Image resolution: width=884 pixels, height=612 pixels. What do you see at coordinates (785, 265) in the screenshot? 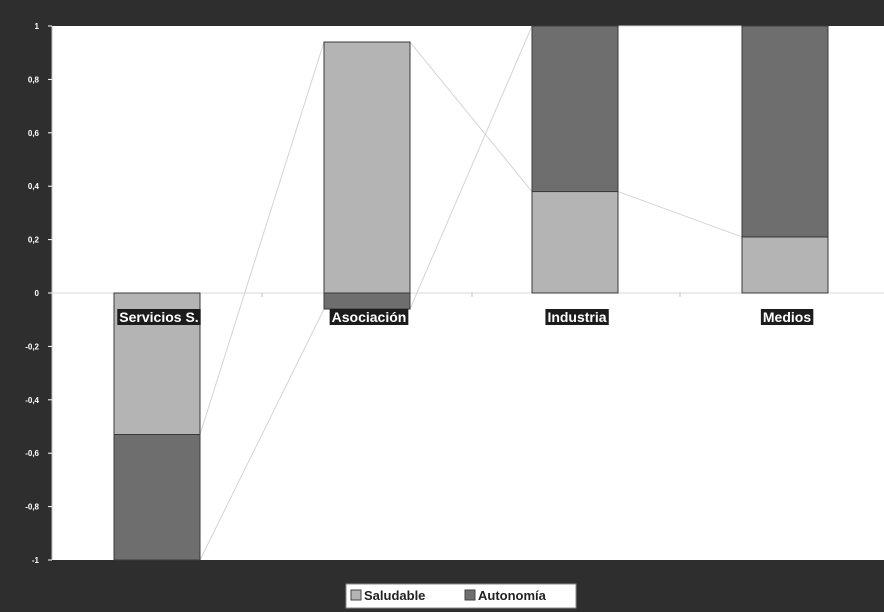
I see `bar-saludable-medios` at bounding box center [785, 265].